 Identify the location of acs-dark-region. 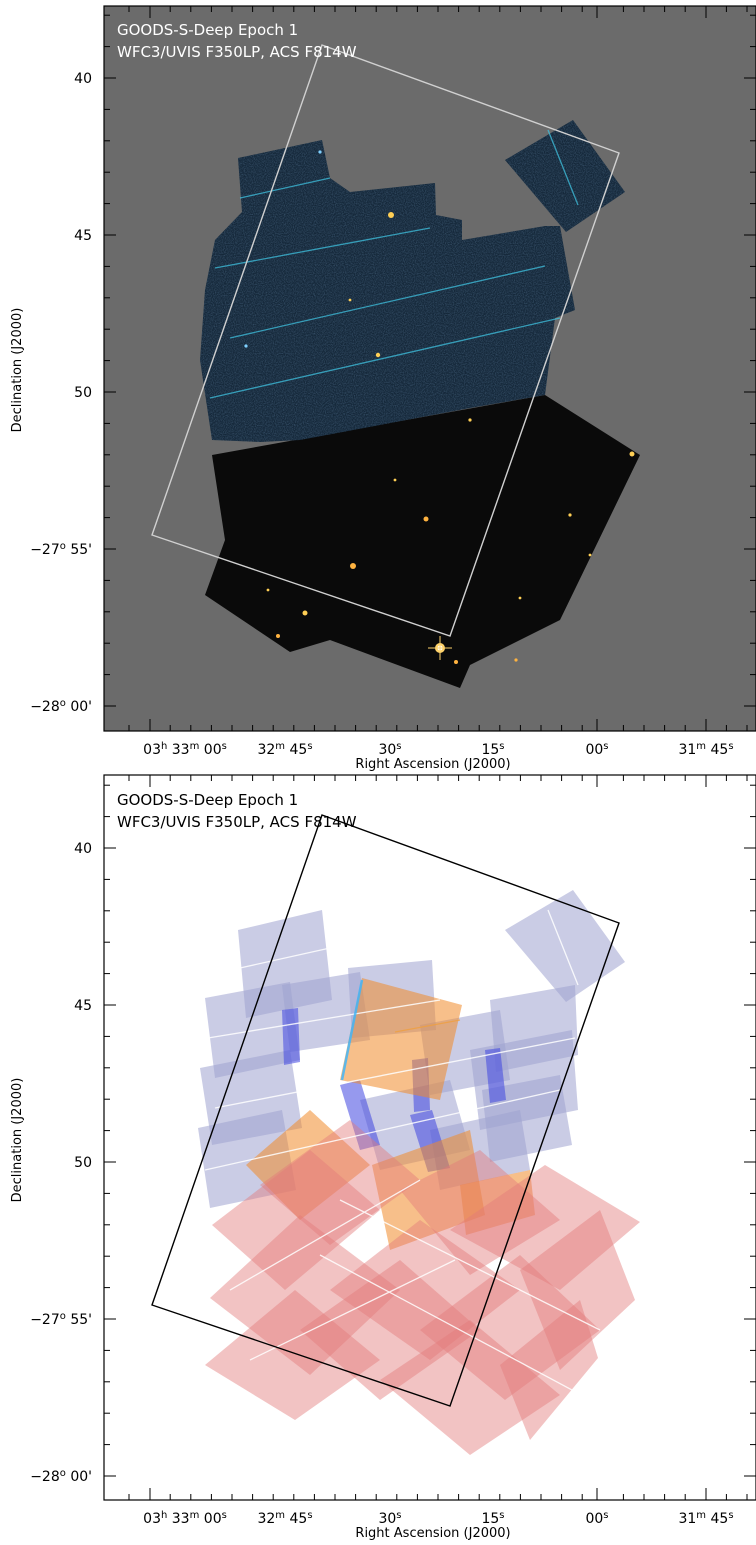
(422, 541).